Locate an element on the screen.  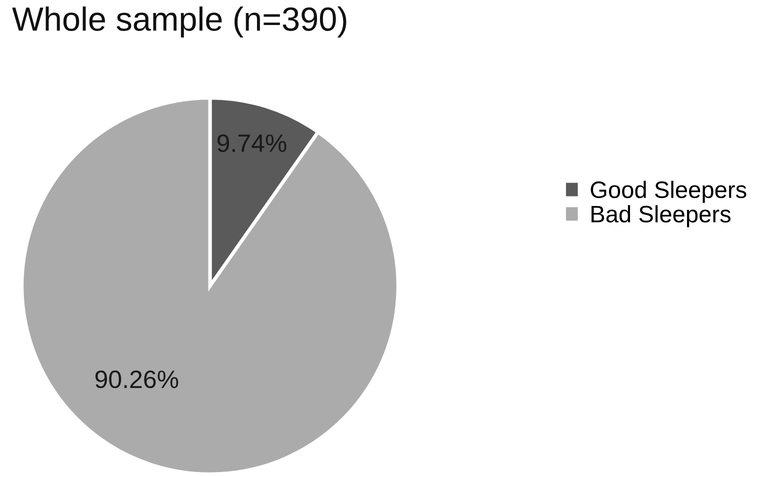
legend-label: Good Sleepers is located at coordinates (668, 191).